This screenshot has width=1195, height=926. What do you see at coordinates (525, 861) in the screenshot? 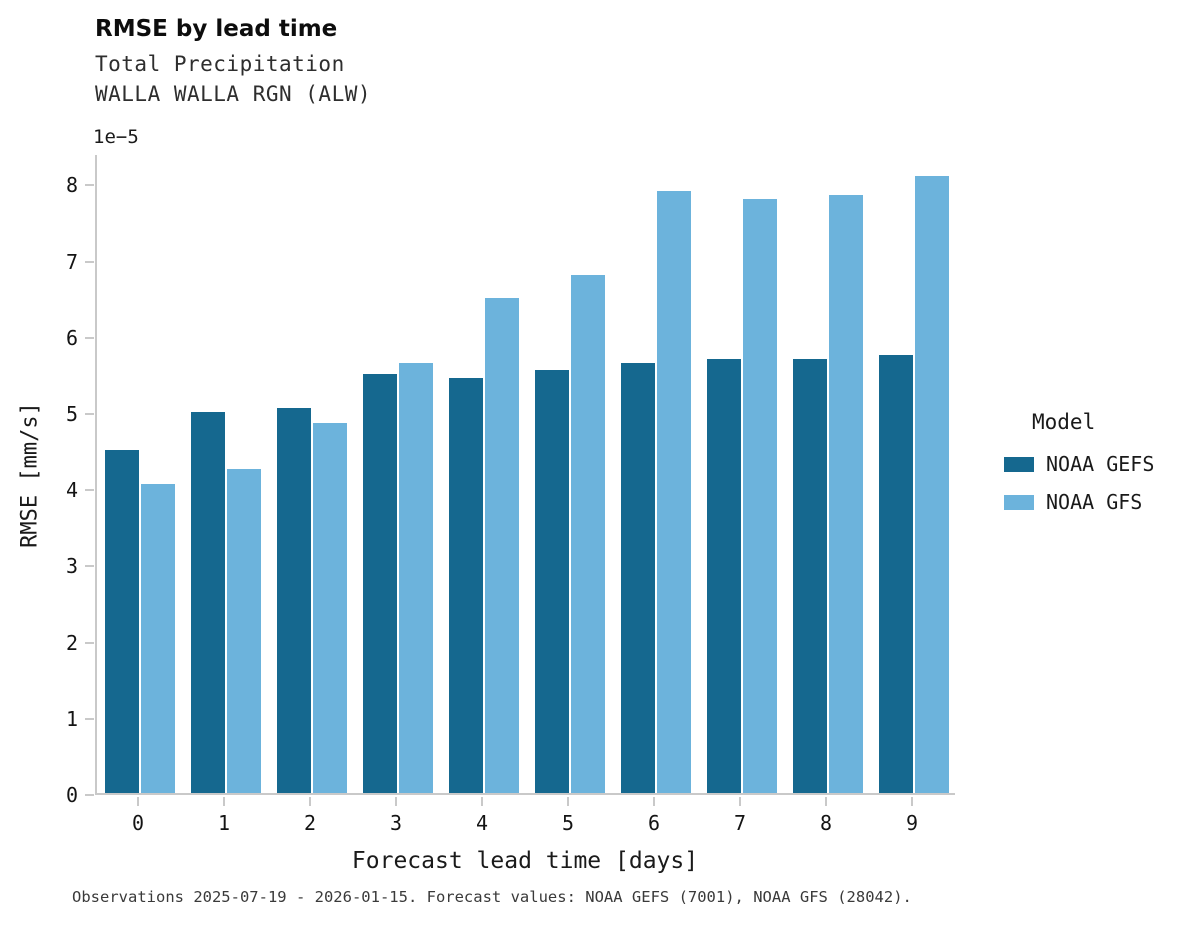
I see `x-axis-label: Forecast lead time [days]` at bounding box center [525, 861].